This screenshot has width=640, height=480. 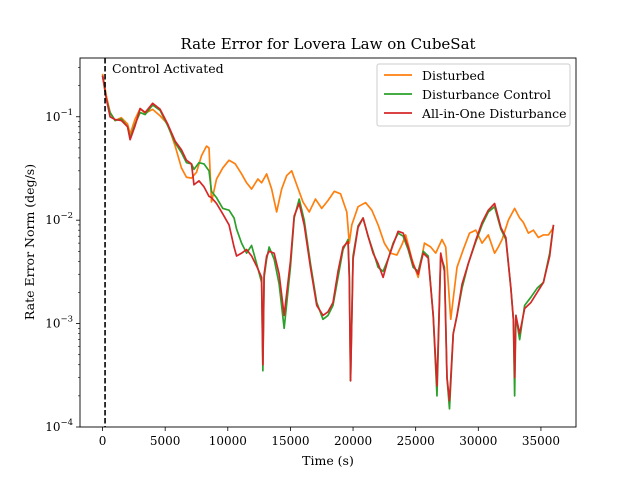 I want to click on control-activated-annotation: Control Activated, so click(x=168, y=68).